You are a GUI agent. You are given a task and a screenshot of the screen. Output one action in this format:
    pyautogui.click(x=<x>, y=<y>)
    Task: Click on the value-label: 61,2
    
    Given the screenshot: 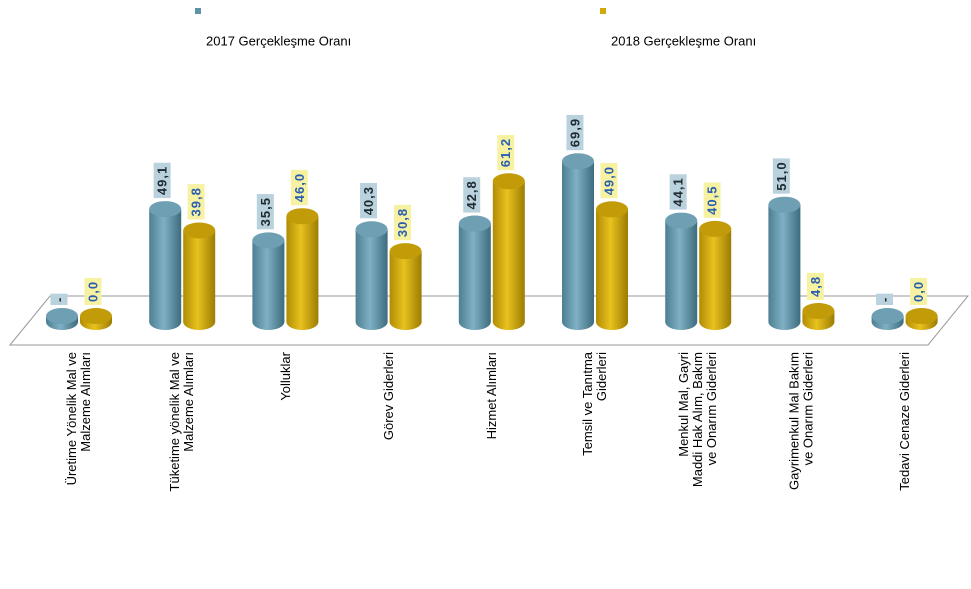 What is the action you would take?
    pyautogui.click(x=505, y=152)
    